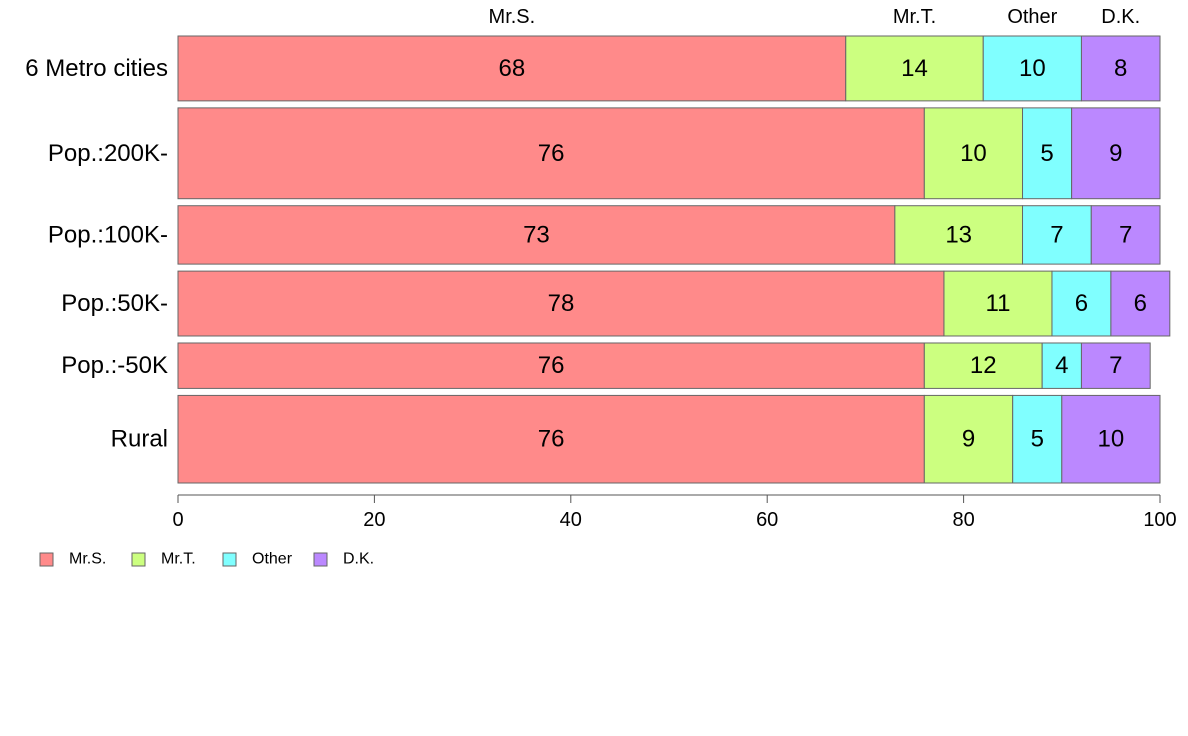 The width and height of the screenshot is (1188, 736). I want to click on data-label: 8, so click(1120, 68).